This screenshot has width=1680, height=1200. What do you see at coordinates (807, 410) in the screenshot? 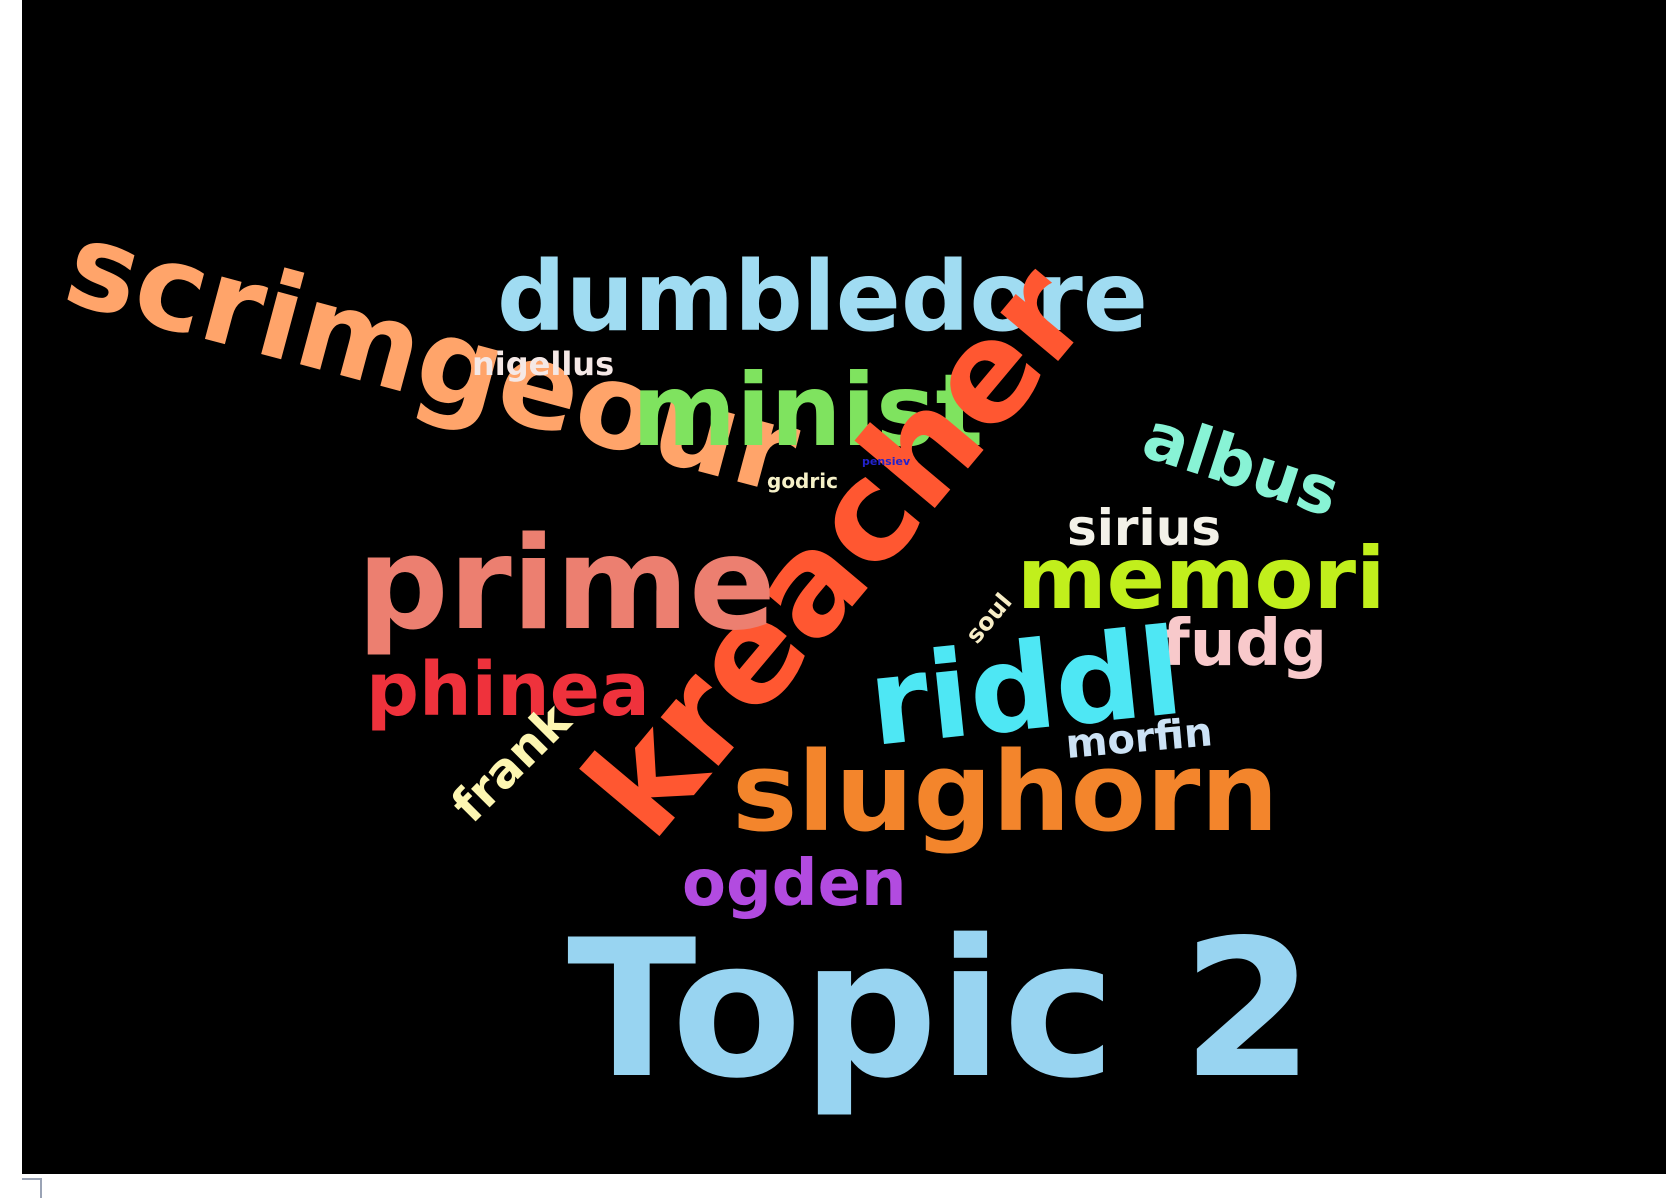
I see `word-minist: minist` at bounding box center [807, 410].